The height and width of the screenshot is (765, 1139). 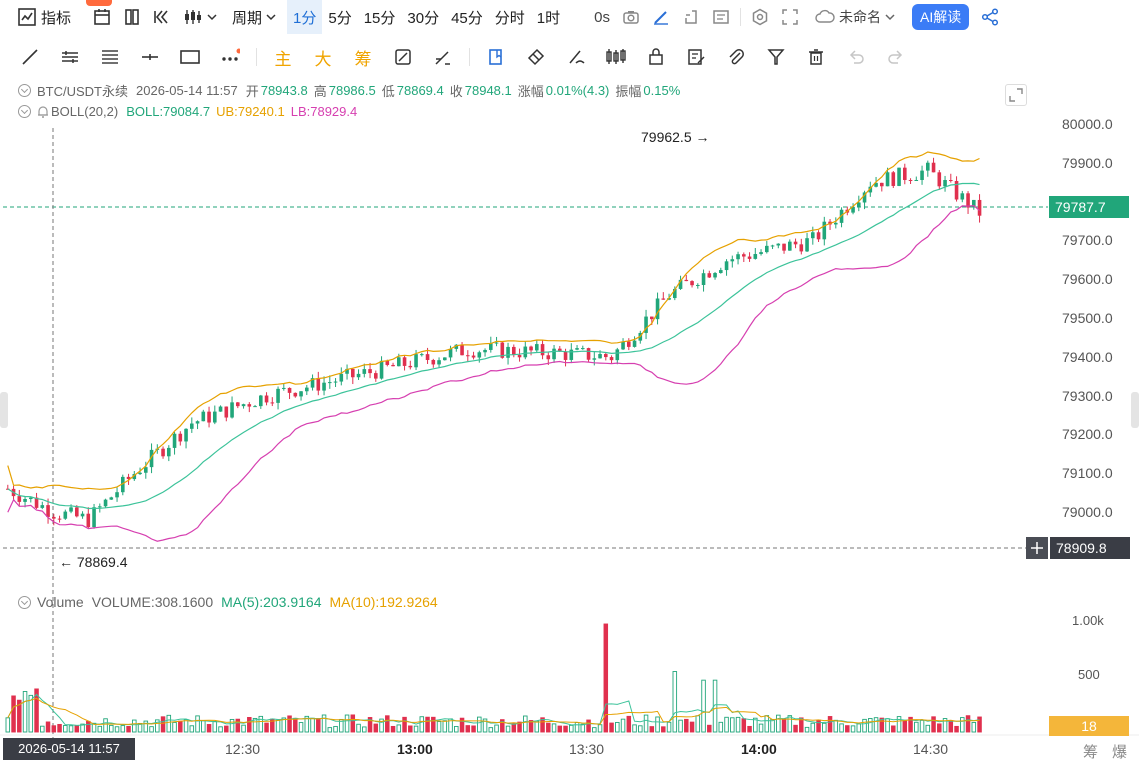 I want to click on crosshair-add-button, so click(x=1037, y=548).